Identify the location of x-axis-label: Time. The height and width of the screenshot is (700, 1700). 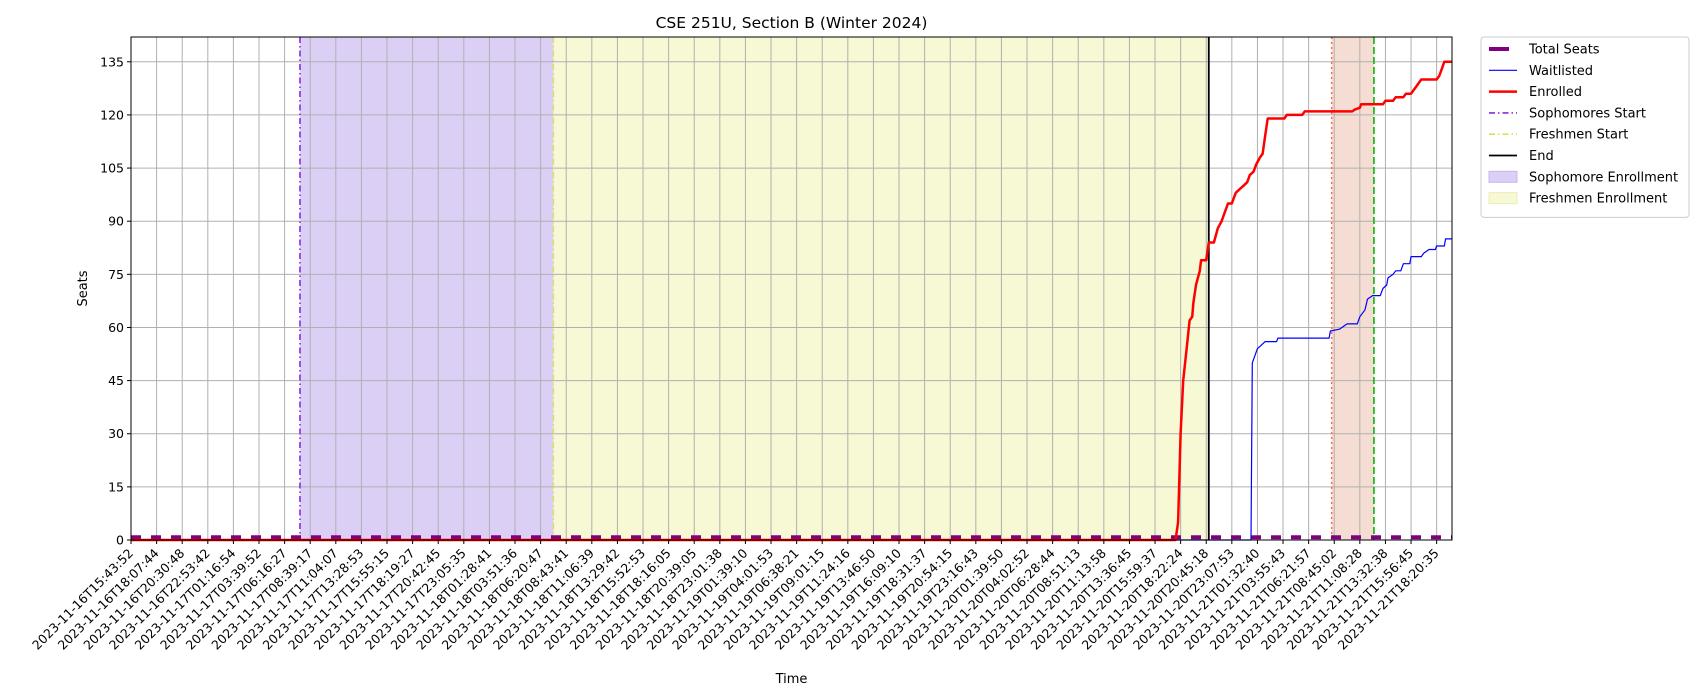
(791, 679).